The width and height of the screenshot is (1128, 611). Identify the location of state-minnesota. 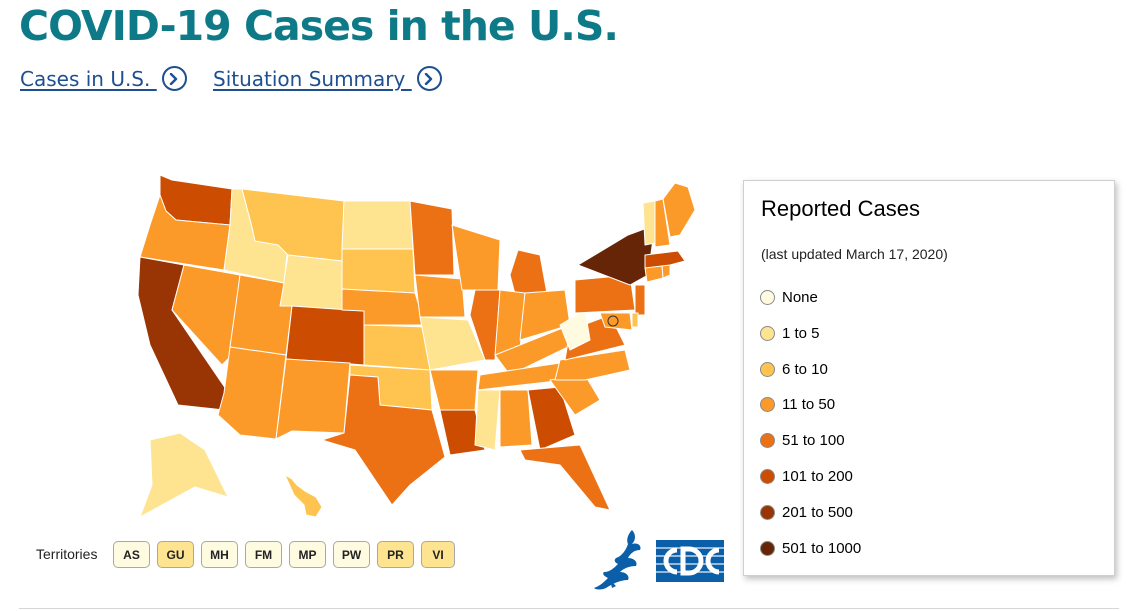
(432, 238).